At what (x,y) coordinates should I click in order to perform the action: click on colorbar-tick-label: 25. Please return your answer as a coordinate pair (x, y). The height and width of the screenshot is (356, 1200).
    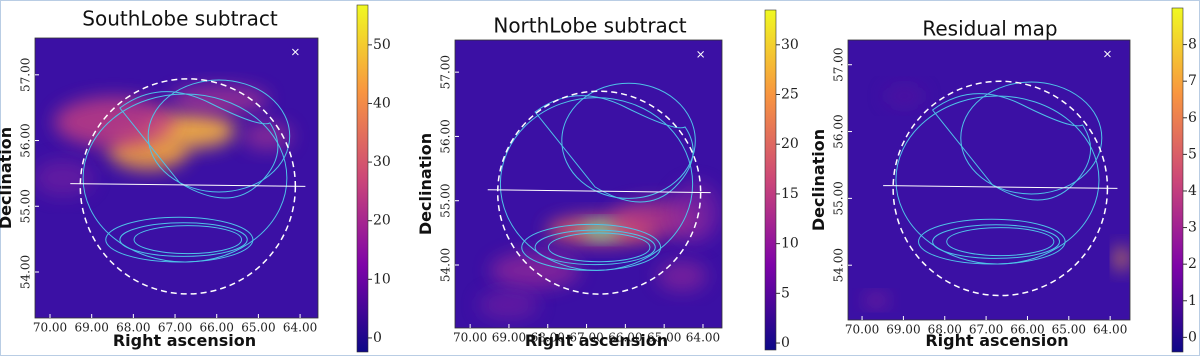
    Looking at the image, I should click on (790, 95).